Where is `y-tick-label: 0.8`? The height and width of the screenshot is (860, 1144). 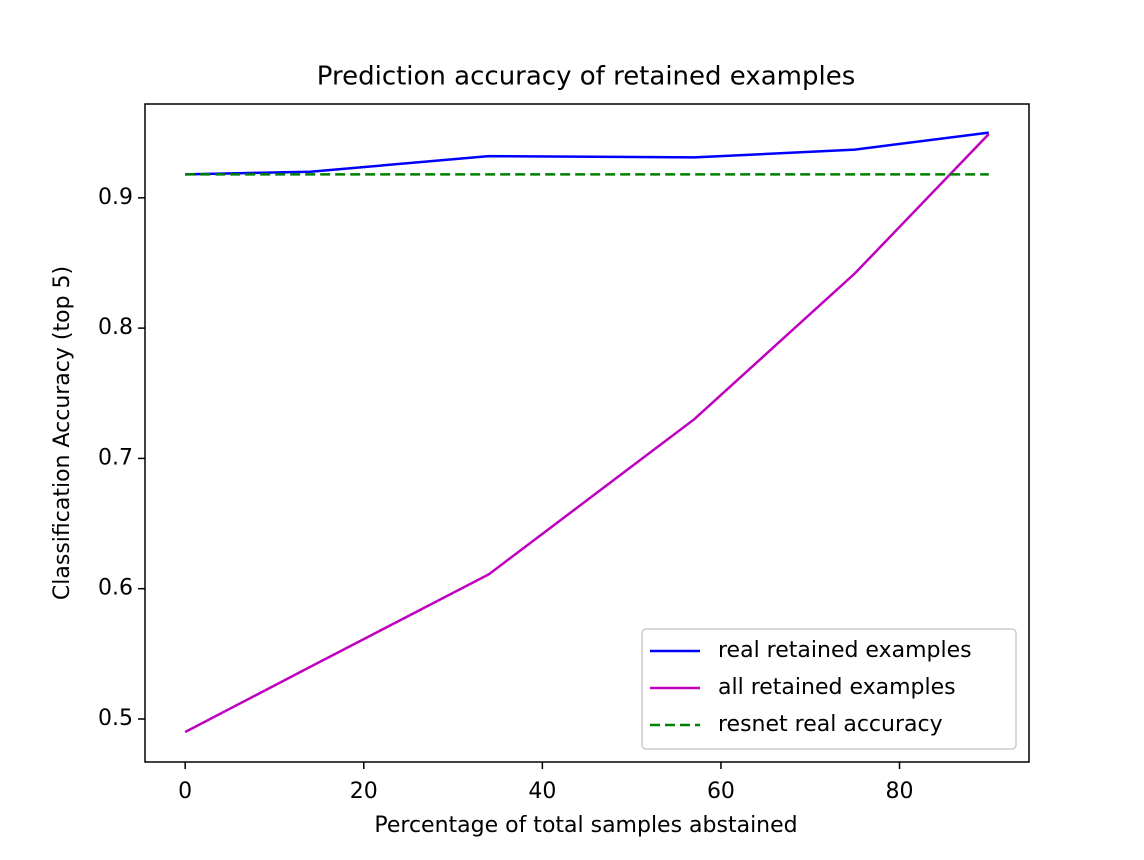
y-tick-label: 0.8 is located at coordinates (115, 327).